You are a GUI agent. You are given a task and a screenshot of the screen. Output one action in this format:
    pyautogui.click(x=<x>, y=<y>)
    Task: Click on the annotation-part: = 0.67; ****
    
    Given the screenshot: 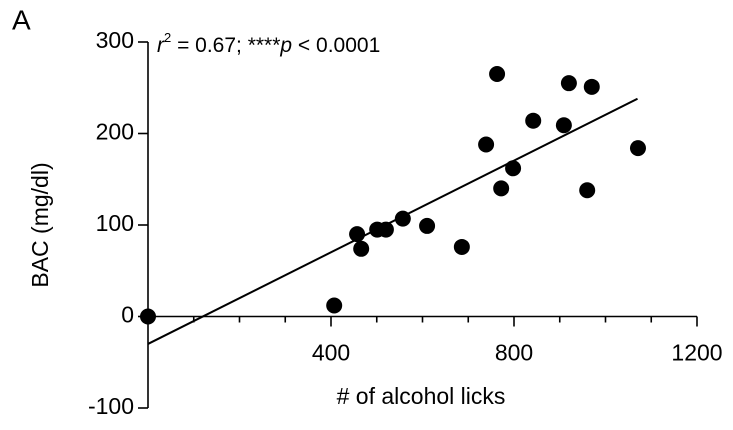 What is the action you would take?
    pyautogui.click(x=225, y=45)
    